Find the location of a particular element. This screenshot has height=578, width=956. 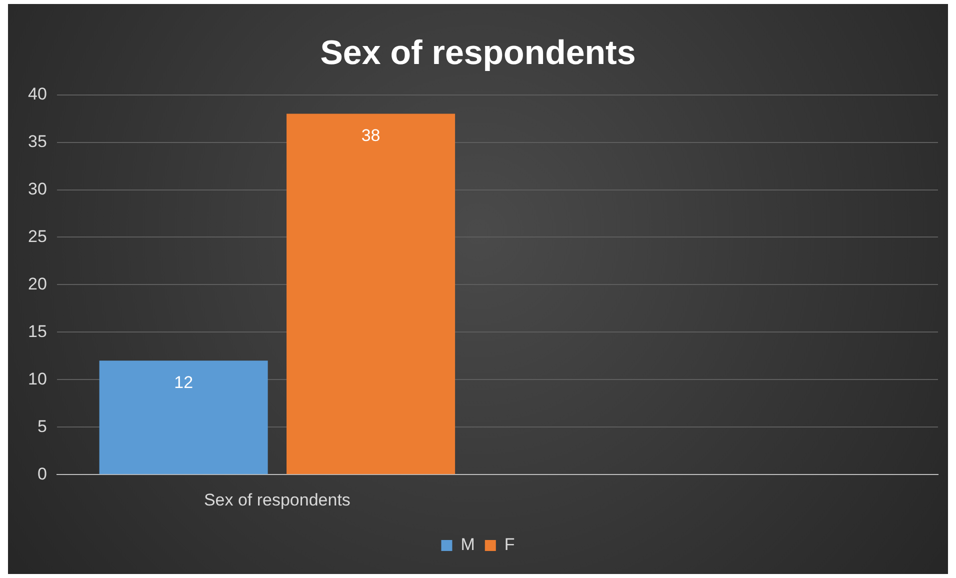

y-tick-label: 30 is located at coordinates (37, 188).